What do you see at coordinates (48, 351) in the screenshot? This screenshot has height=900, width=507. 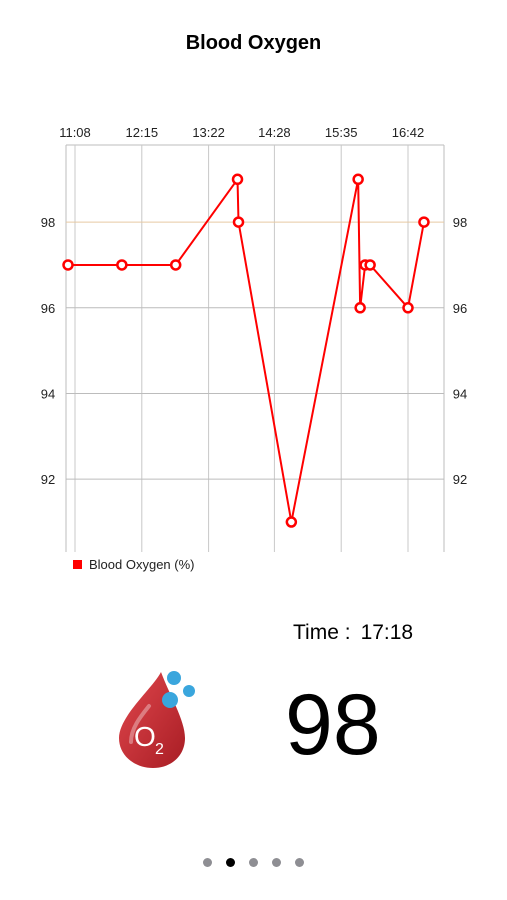 I see `y-axis-left-ticks: 92 94 96 98` at bounding box center [48, 351].